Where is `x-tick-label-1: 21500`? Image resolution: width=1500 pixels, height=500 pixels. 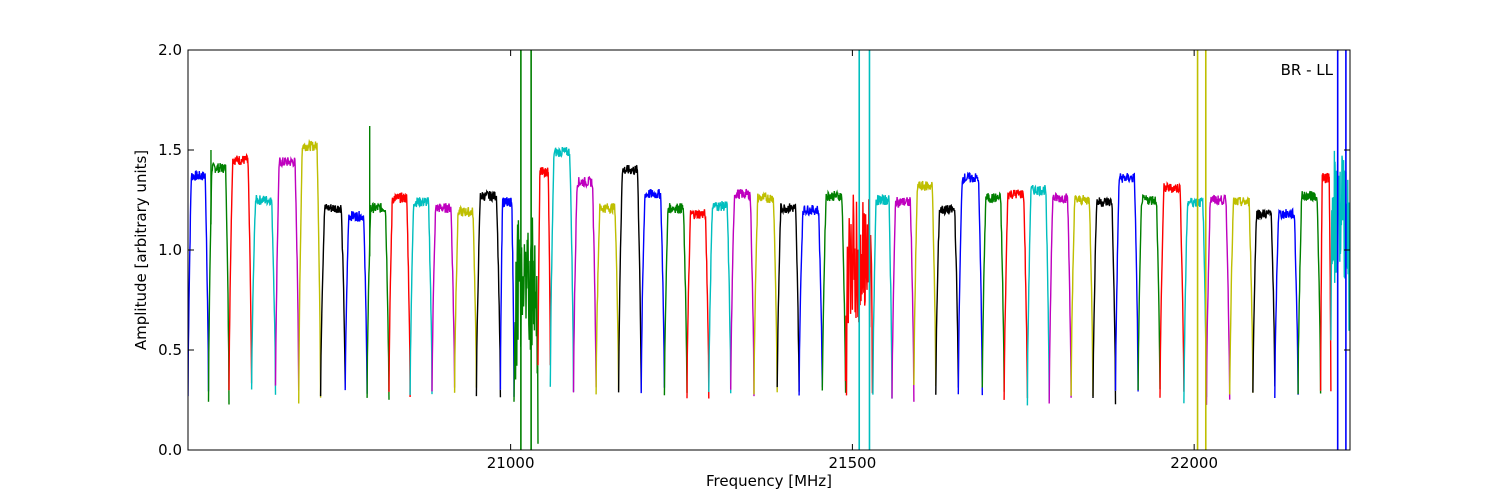
x-tick-label-1: 21500 is located at coordinates (853, 463).